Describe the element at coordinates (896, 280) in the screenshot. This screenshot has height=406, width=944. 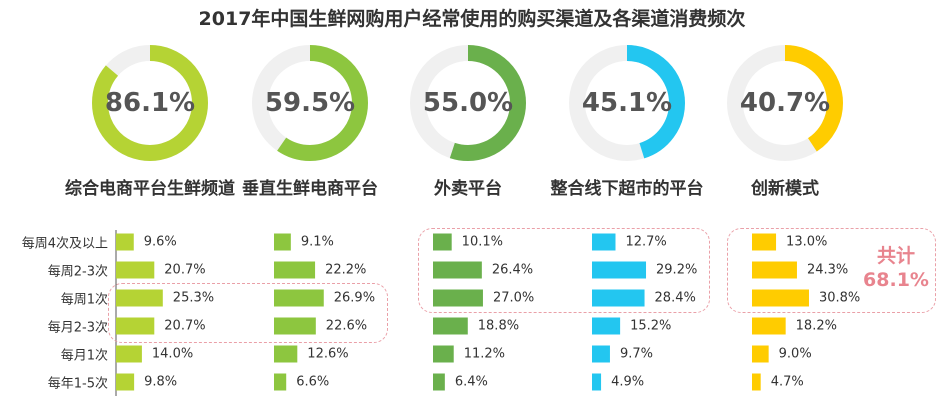
I see `total-value: 68.1%` at that location.